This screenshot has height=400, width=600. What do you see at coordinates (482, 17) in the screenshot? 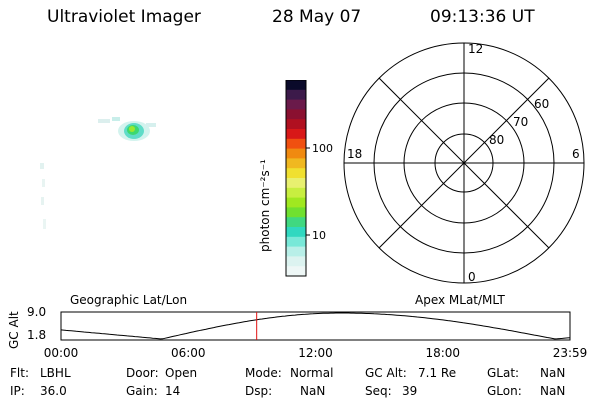
I see `observation-time: 09:13:36 UT` at bounding box center [482, 17].